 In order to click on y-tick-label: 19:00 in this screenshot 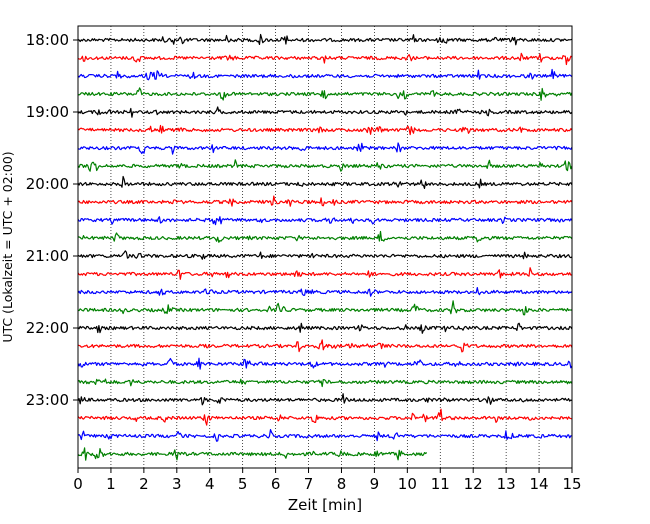, I will do `click(47, 112)`.